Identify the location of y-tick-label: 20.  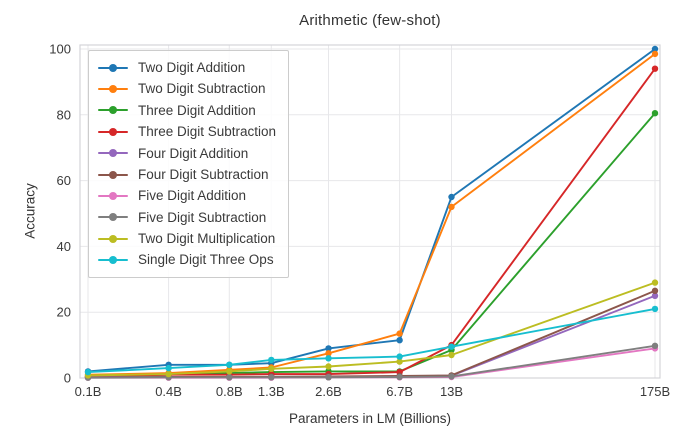
(64, 312).